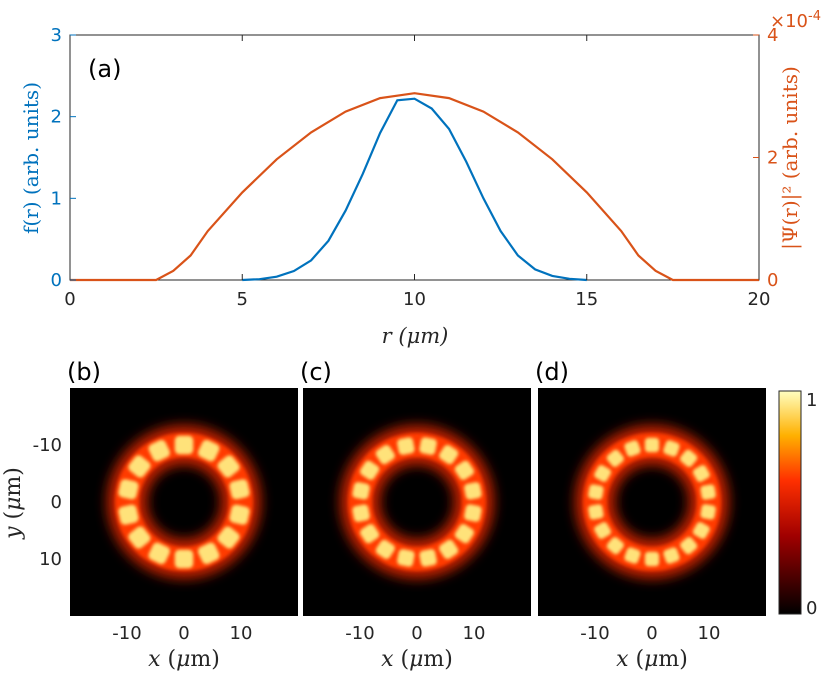 This screenshot has width=830, height=677. I want to click on panel-label-a: (a), so click(104, 69).